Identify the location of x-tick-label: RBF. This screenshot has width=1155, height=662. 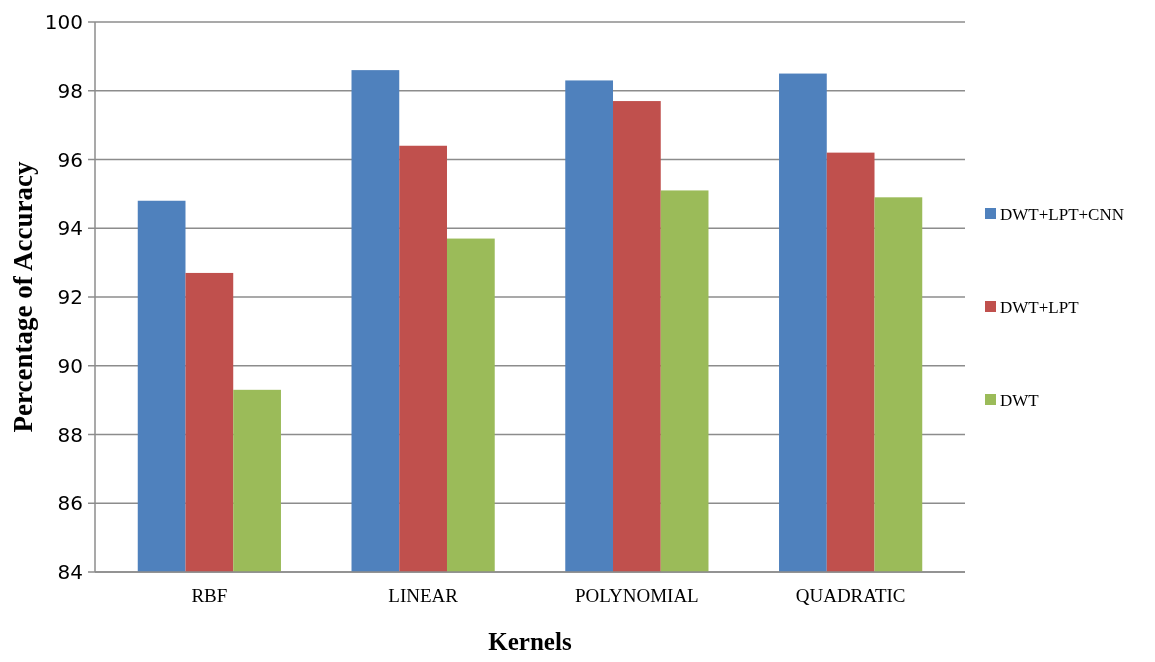
(209, 595).